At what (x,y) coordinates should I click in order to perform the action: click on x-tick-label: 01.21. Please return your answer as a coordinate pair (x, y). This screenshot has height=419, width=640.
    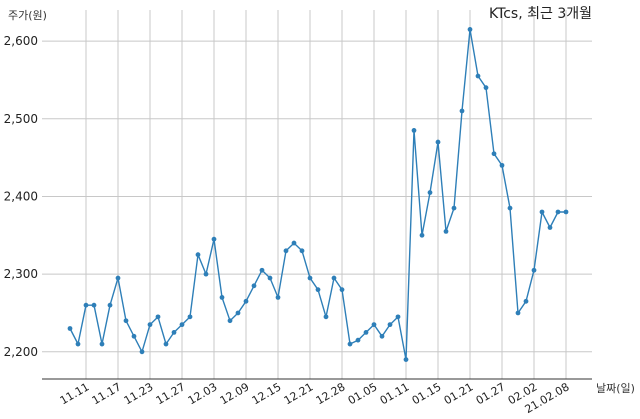
    Looking at the image, I should click on (459, 393).